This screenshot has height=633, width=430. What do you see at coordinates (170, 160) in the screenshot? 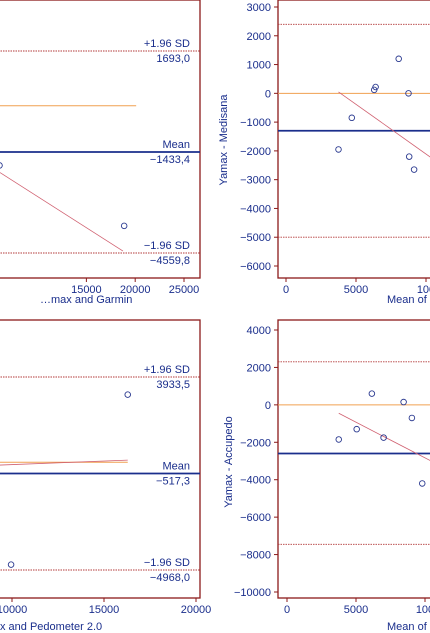
I see `mean-value: −1433,4` at bounding box center [170, 160].